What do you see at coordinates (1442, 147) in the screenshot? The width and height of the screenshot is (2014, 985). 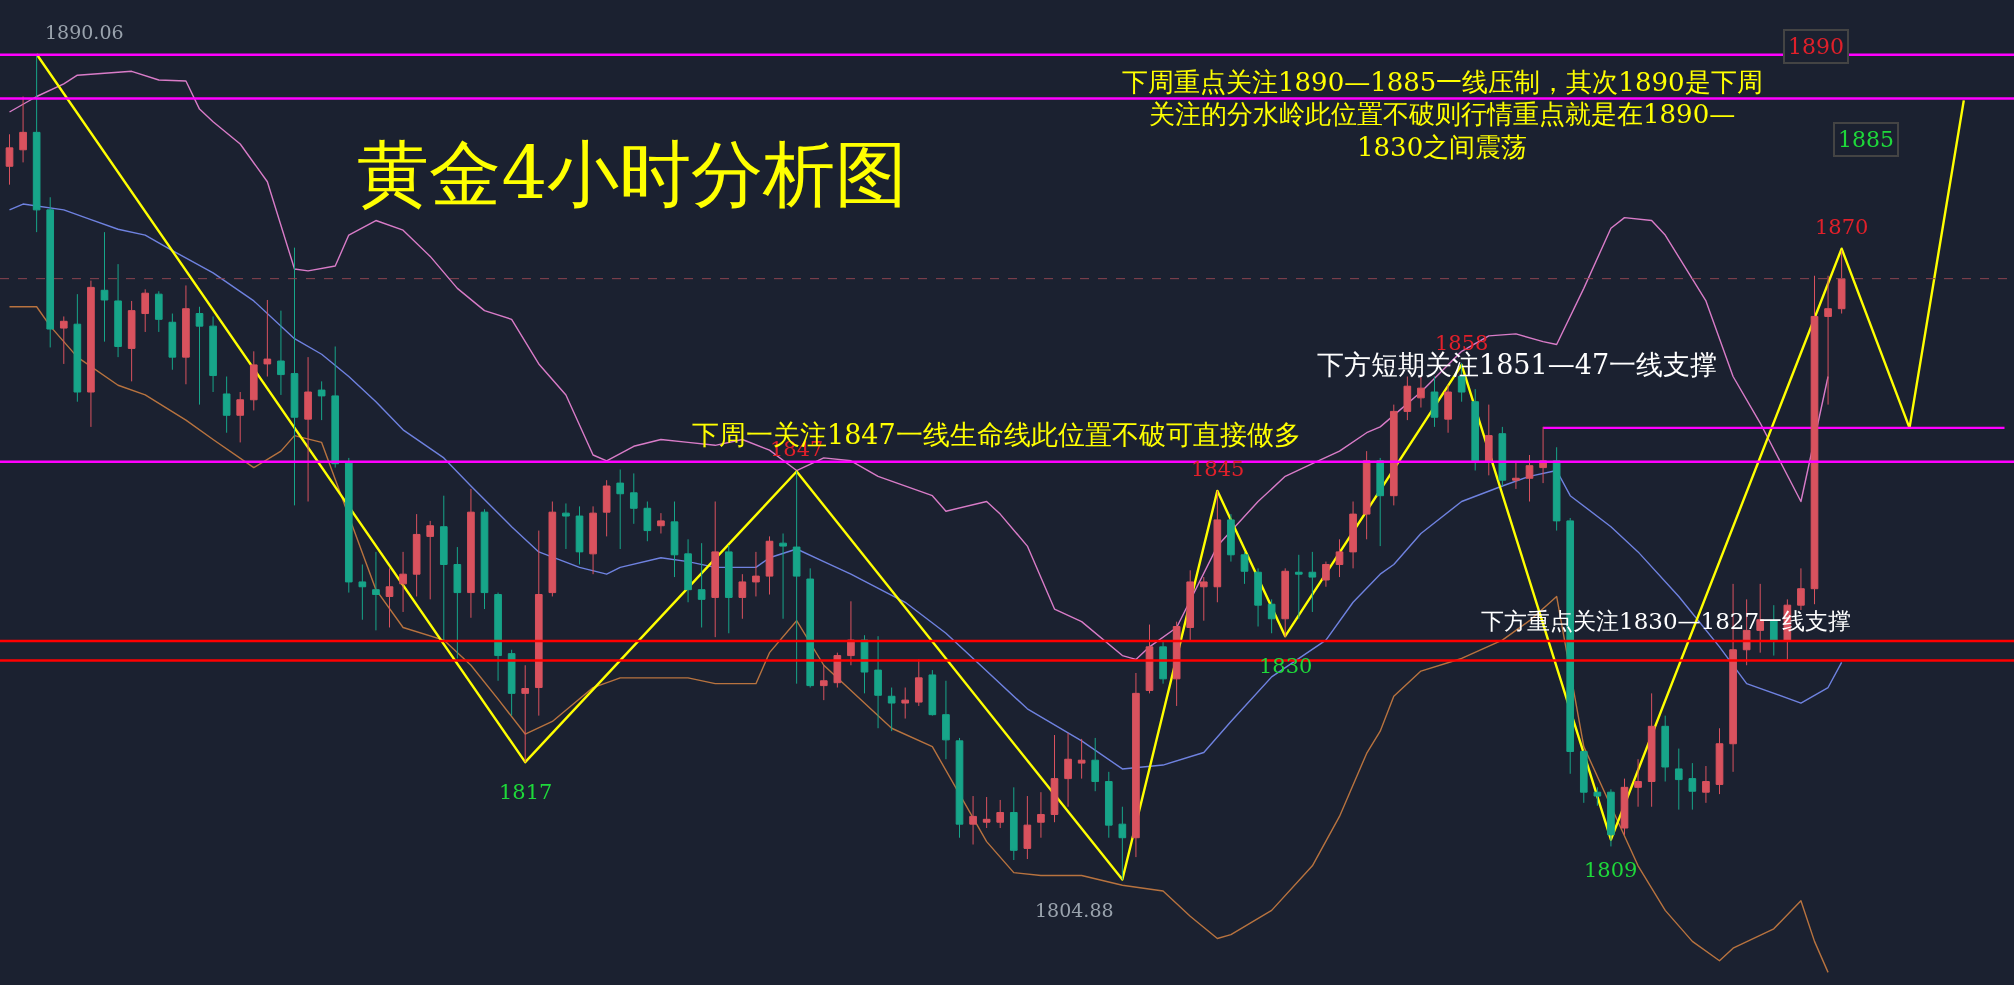 I see `annotation: 1830之间震荡` at bounding box center [1442, 147].